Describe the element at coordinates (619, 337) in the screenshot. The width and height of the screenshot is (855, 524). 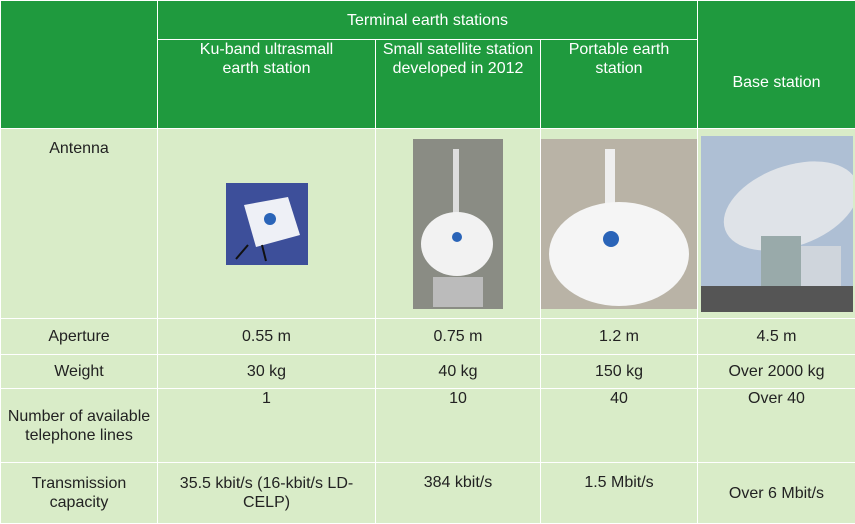
I see `cell: 1.2 m` at that location.